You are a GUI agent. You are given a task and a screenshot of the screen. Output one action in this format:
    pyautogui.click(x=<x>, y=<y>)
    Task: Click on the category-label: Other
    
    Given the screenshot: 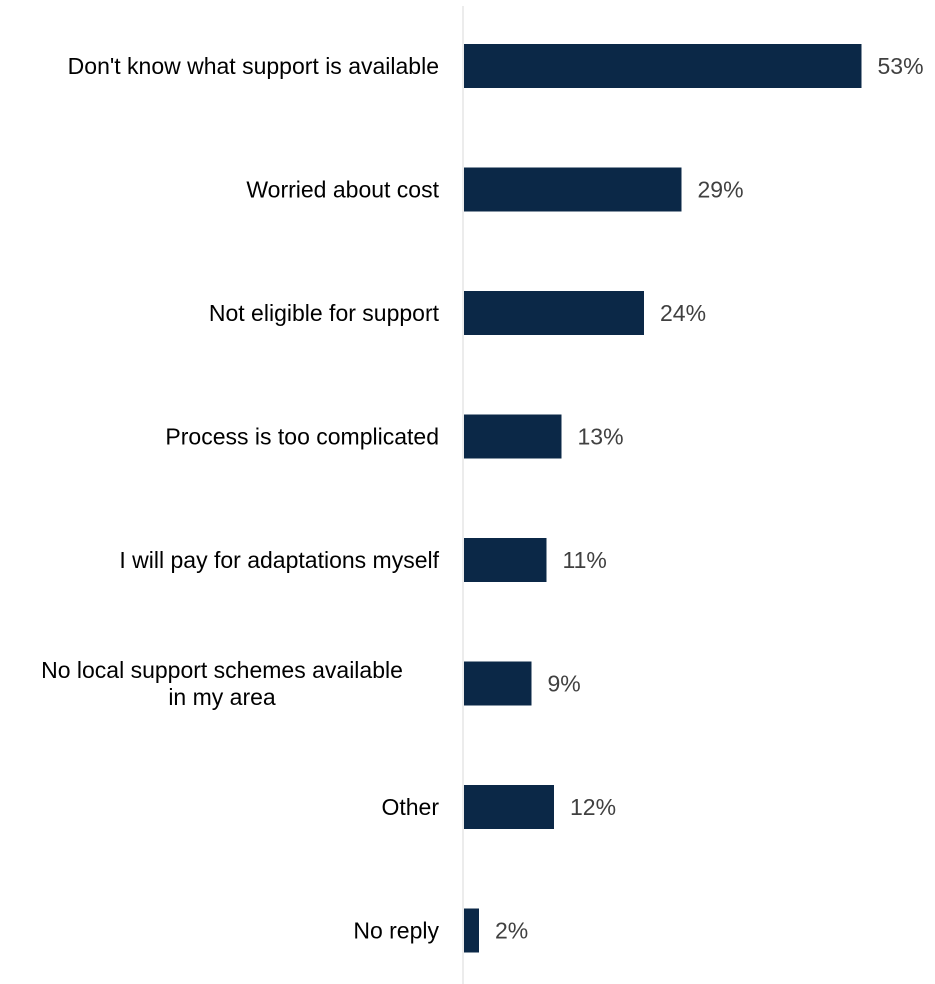 What is the action you would take?
    pyautogui.click(x=410, y=807)
    